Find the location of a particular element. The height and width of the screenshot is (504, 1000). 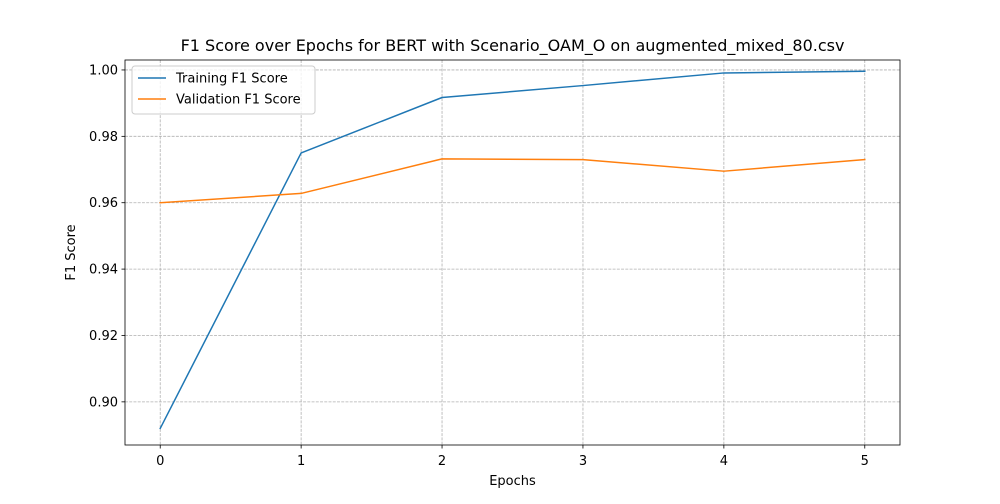

x-tick-label: 2 is located at coordinates (442, 461).